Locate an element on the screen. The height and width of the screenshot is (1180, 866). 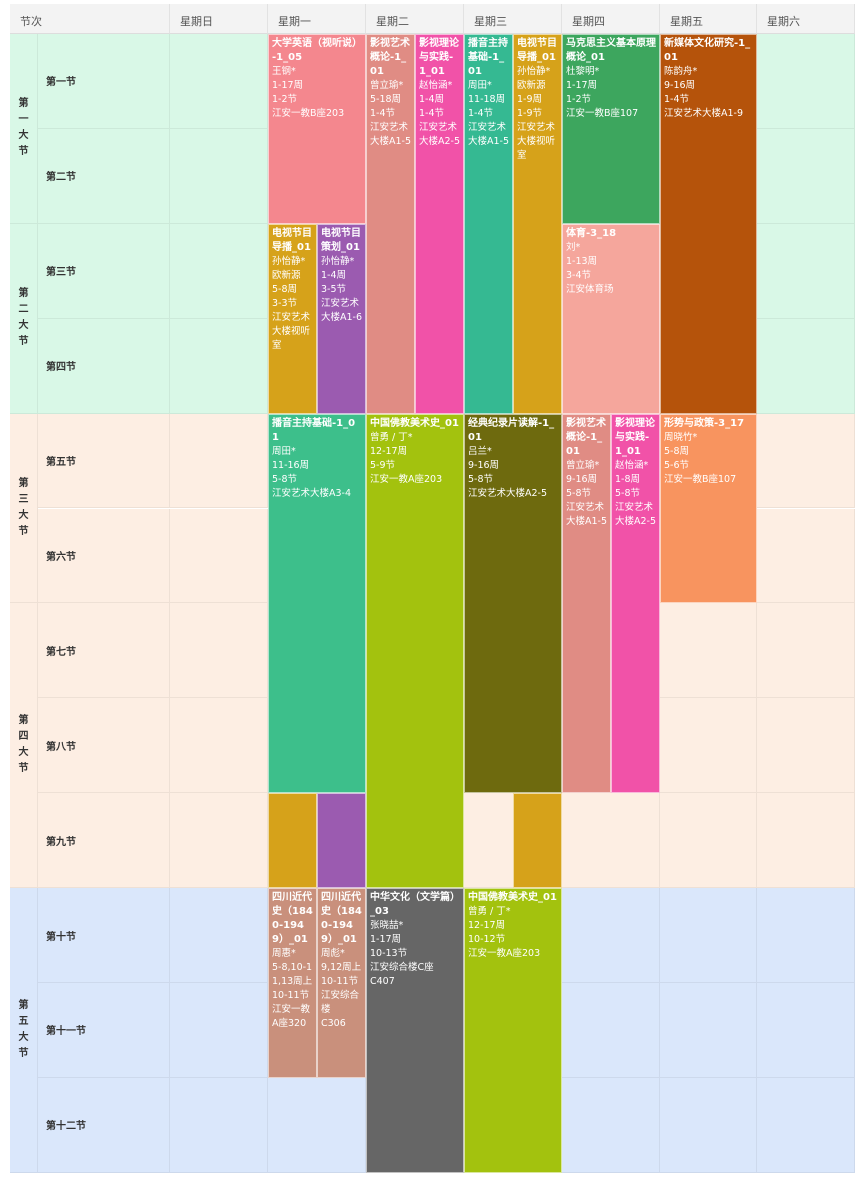
course-detail: 11-16周 is located at coordinates (291, 465).